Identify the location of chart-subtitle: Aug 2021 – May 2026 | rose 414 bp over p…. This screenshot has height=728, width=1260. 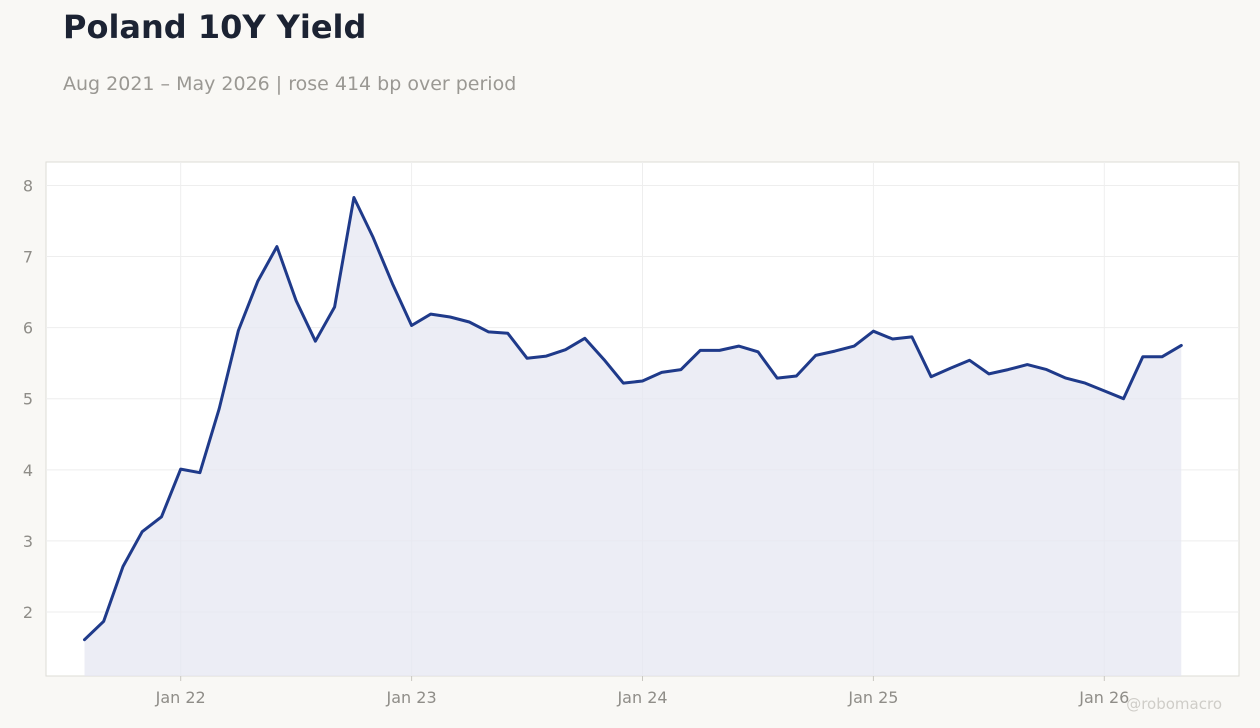
(290, 84).